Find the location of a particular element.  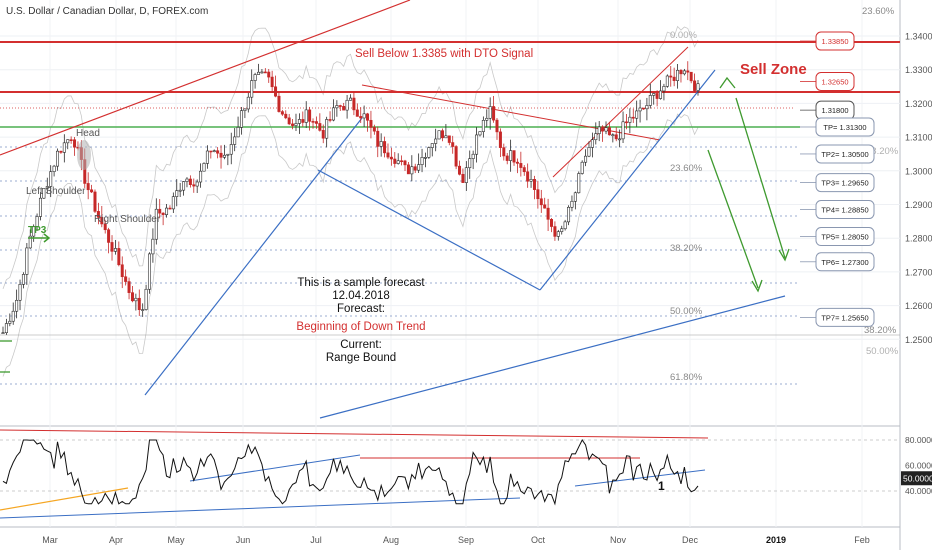

fib-top-right: 23.60% is located at coordinates (878, 11).